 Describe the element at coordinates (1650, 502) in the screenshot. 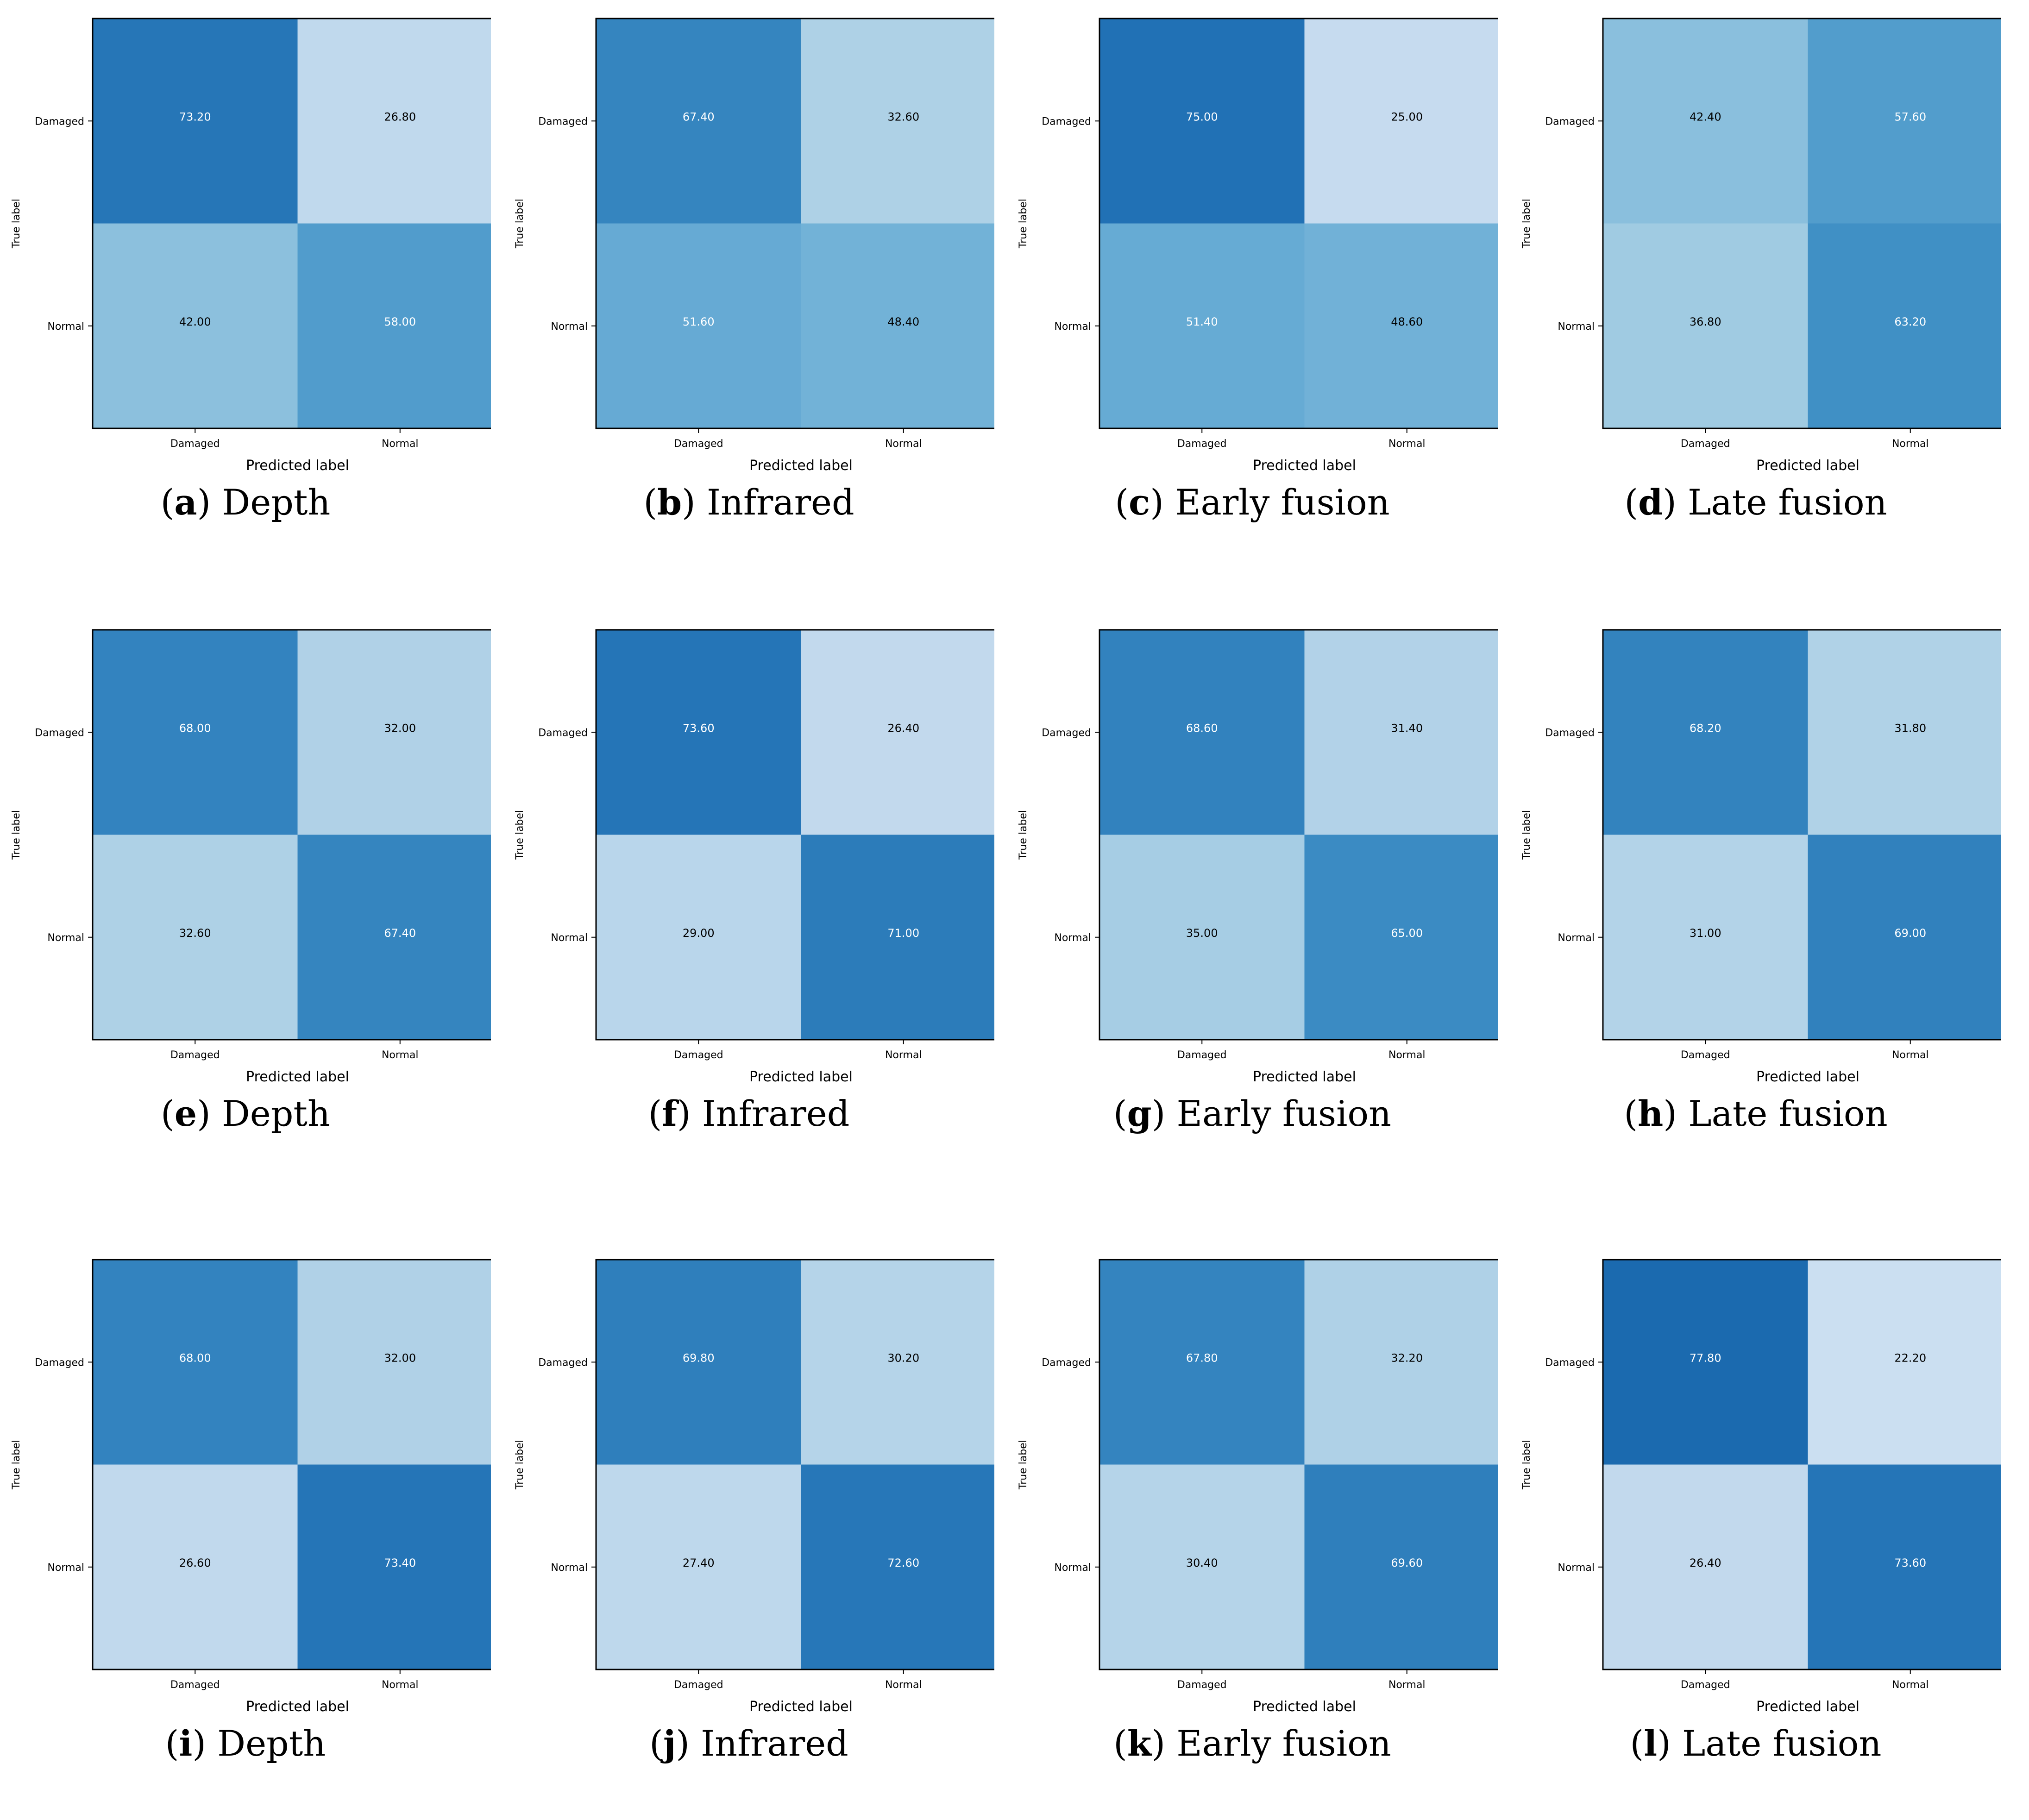

I see `subfigure-letter: d` at that location.